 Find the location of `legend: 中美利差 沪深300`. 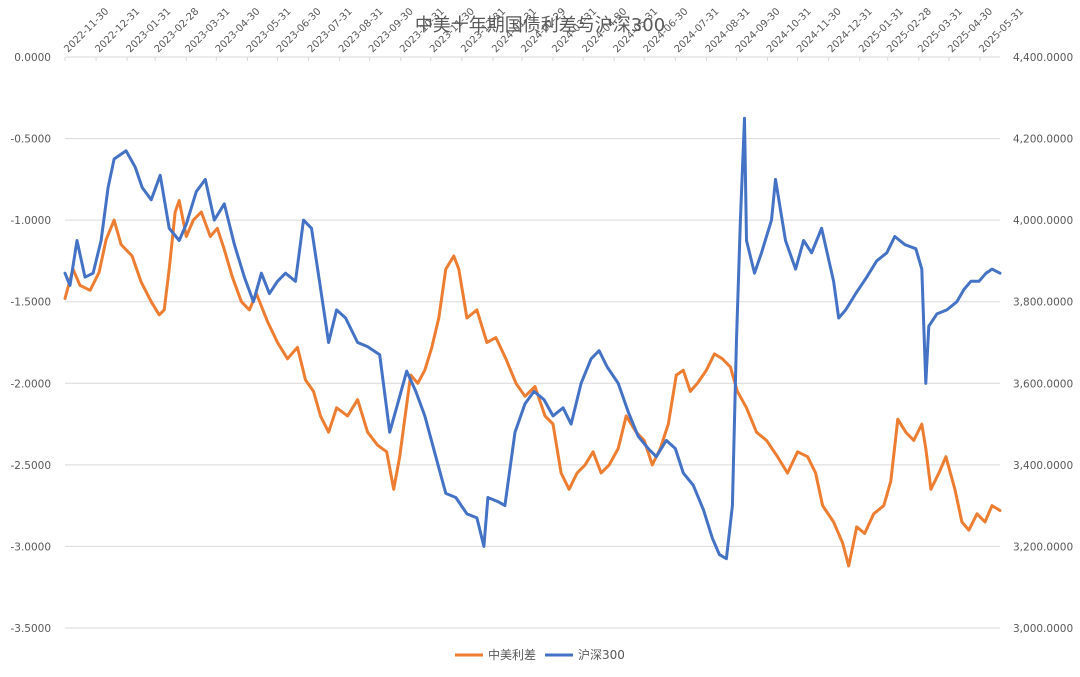

legend: 中美利差 沪深300 is located at coordinates (540, 654).